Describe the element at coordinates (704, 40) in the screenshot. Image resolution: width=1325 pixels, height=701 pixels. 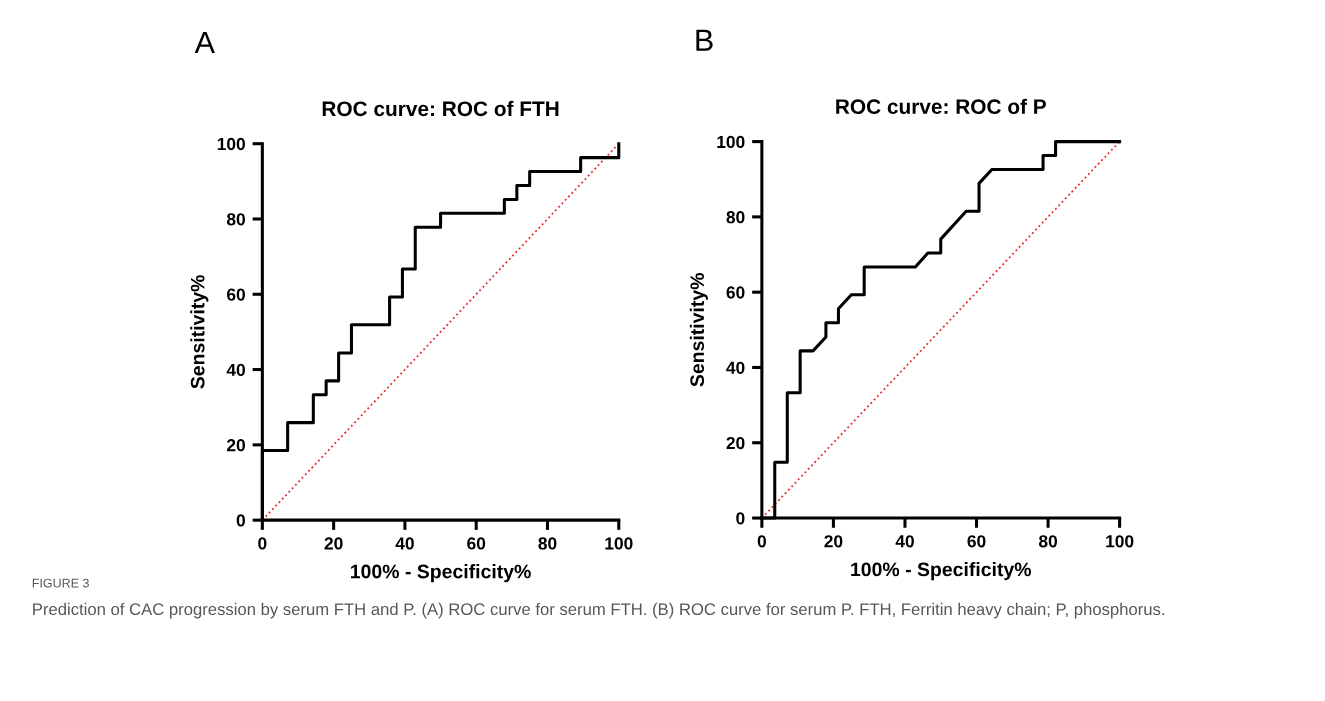
I see `text: B` at that location.